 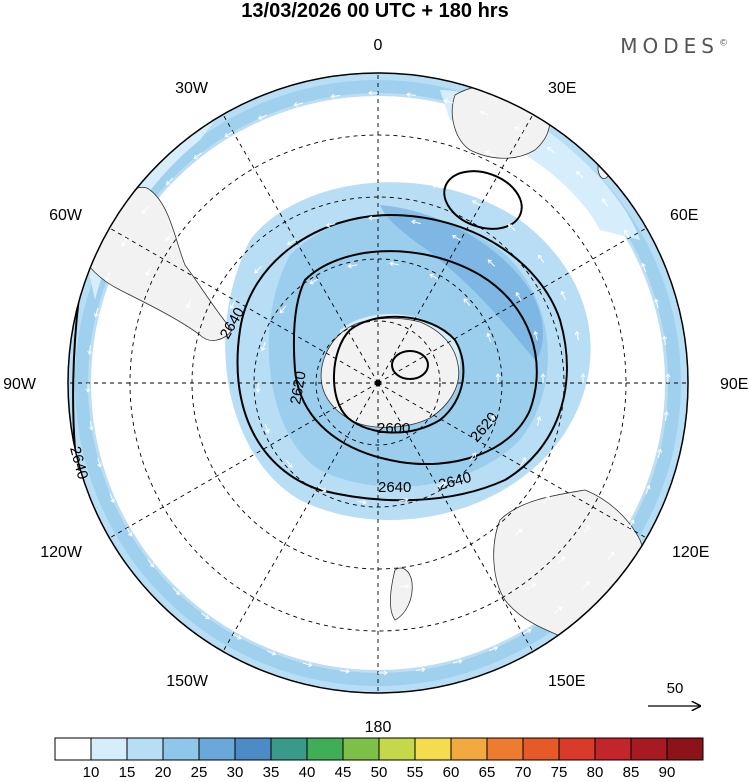 What do you see at coordinates (187, 681) in the screenshot?
I see `meridian-label-150w: 150W` at bounding box center [187, 681].